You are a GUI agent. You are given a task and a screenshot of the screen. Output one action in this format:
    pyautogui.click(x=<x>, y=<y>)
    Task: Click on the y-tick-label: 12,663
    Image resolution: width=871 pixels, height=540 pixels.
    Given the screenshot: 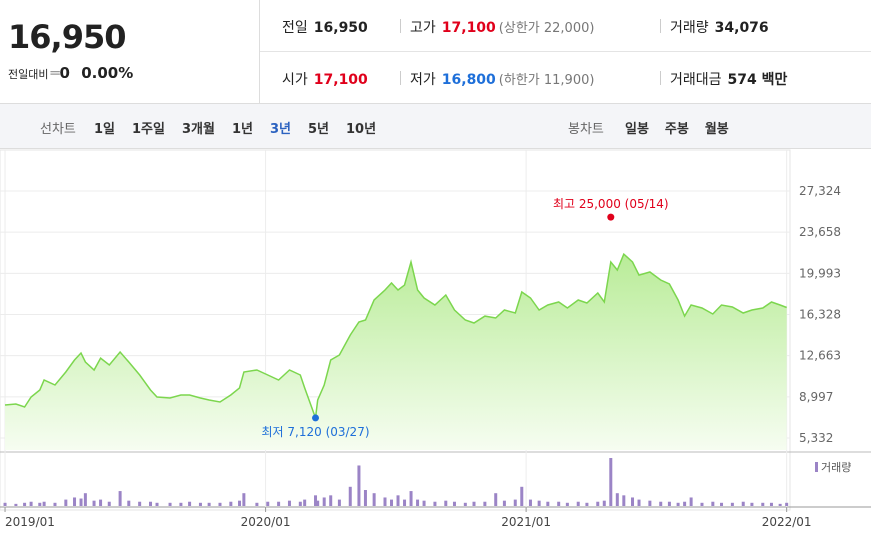 What is the action you would take?
    pyautogui.click(x=820, y=356)
    